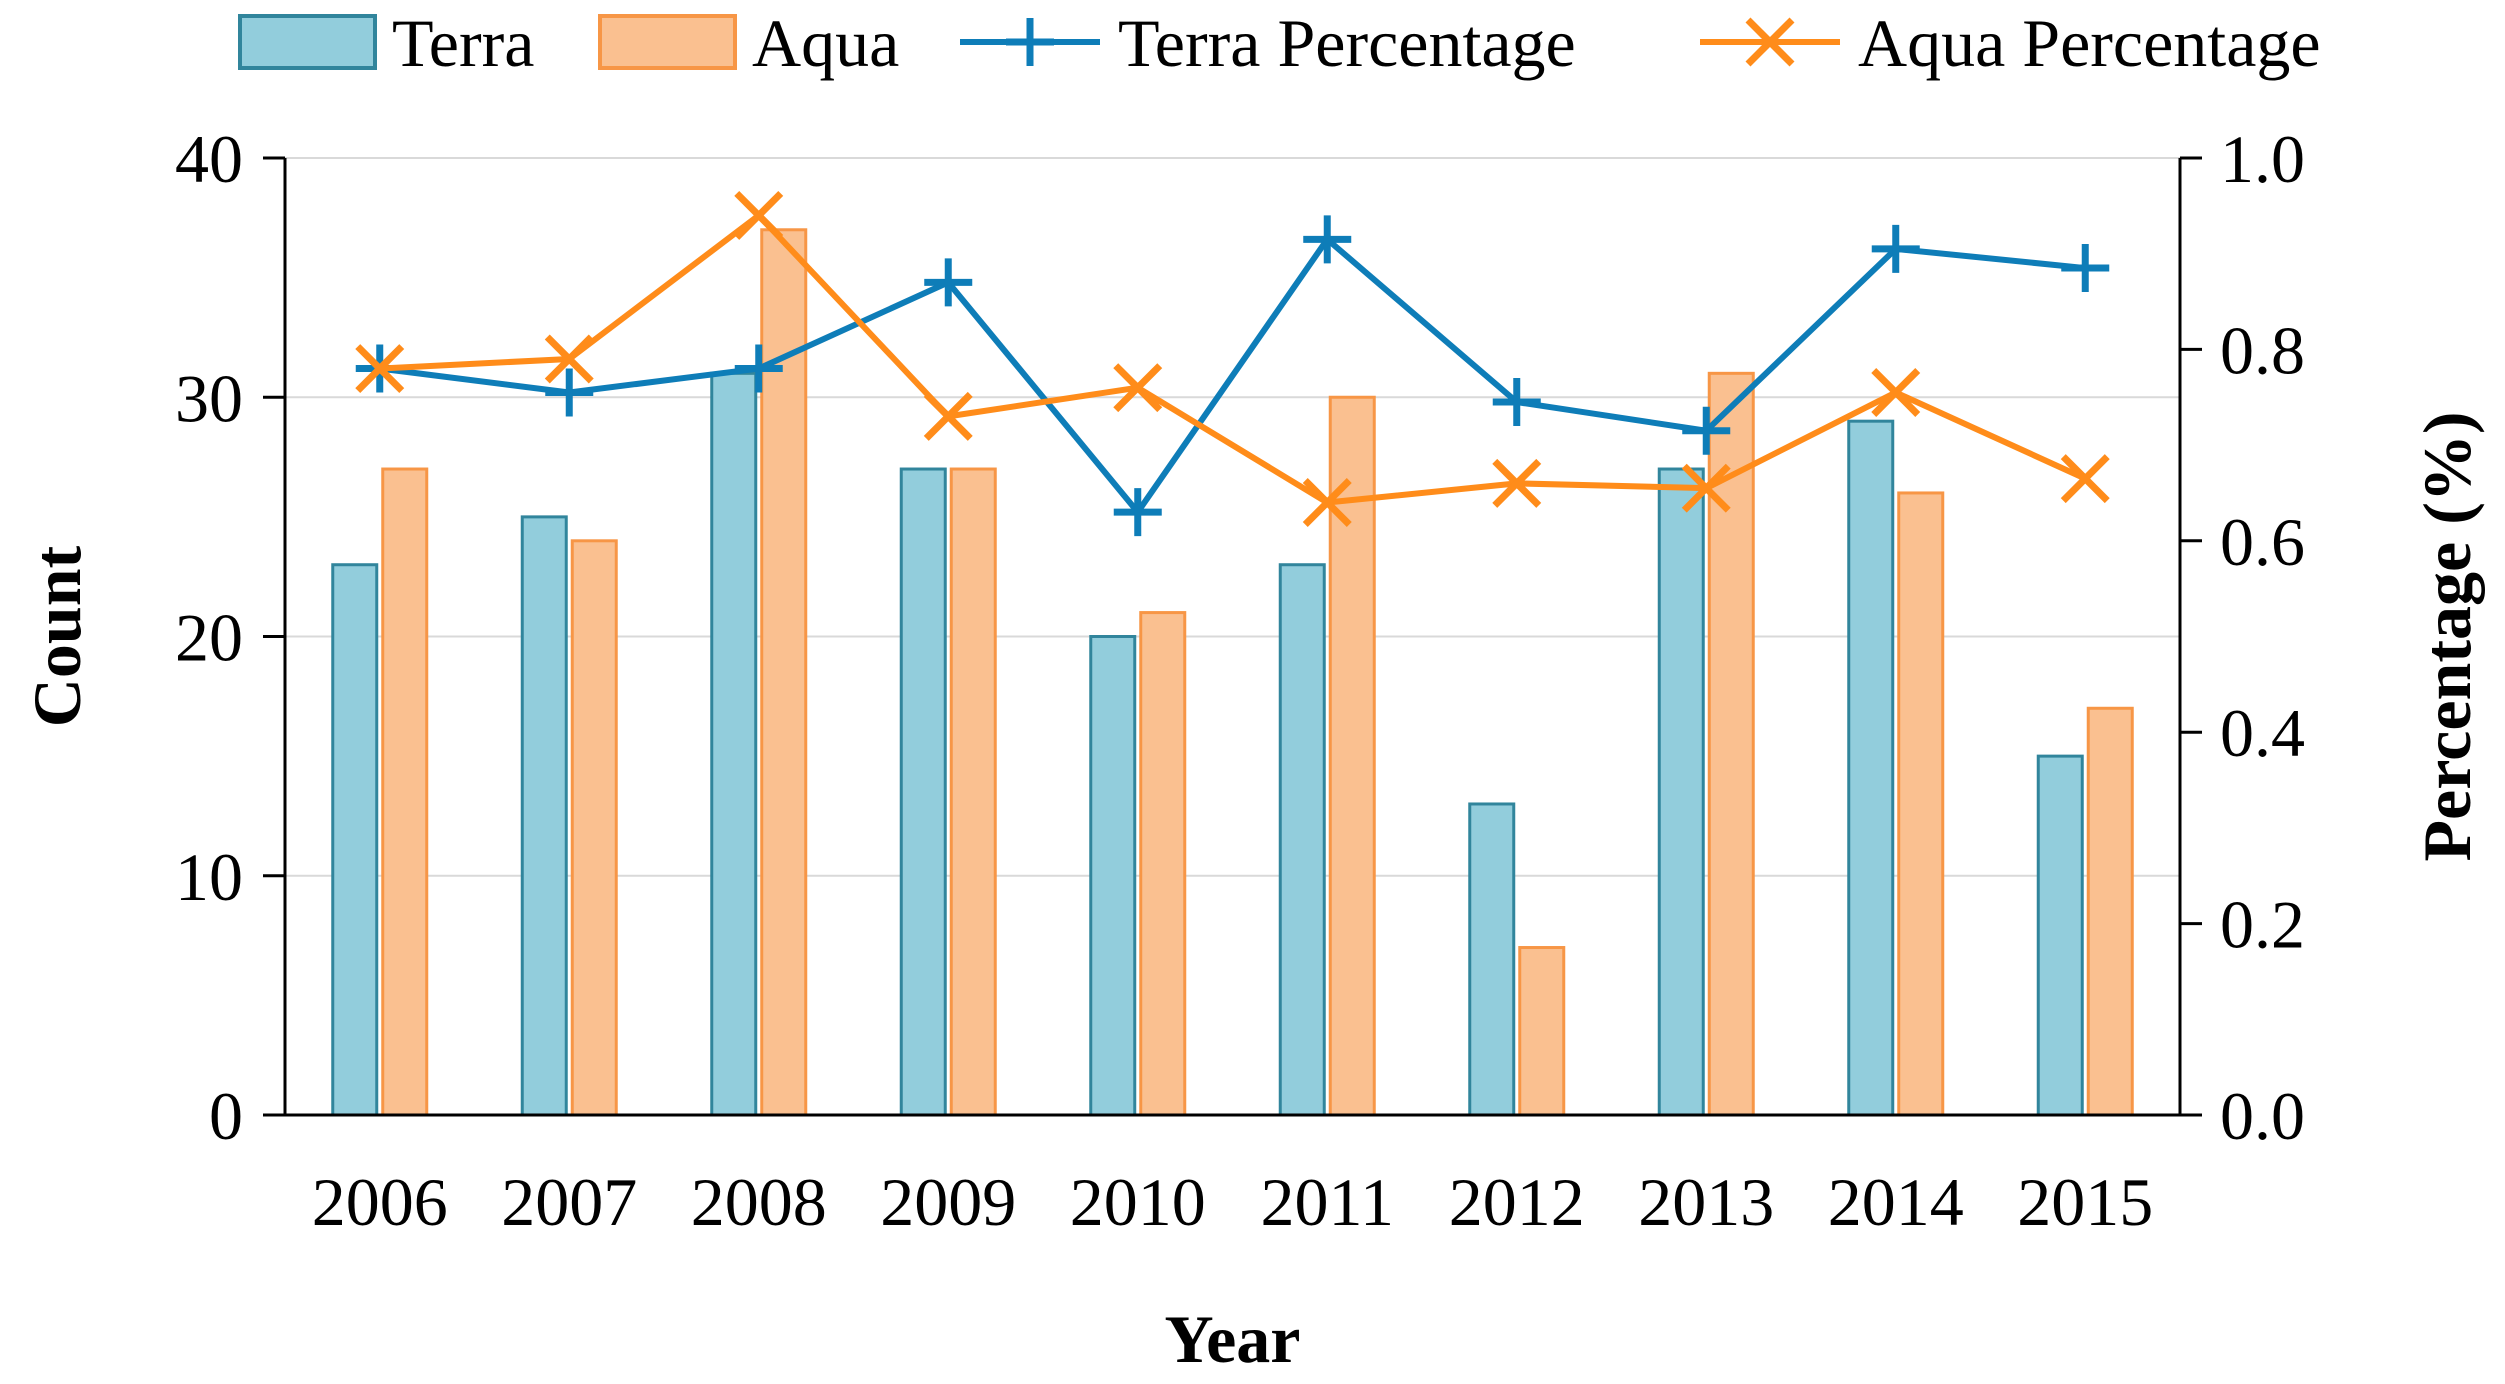  I want to click on legend-item-aqua: Aqua, so click(748, 43).